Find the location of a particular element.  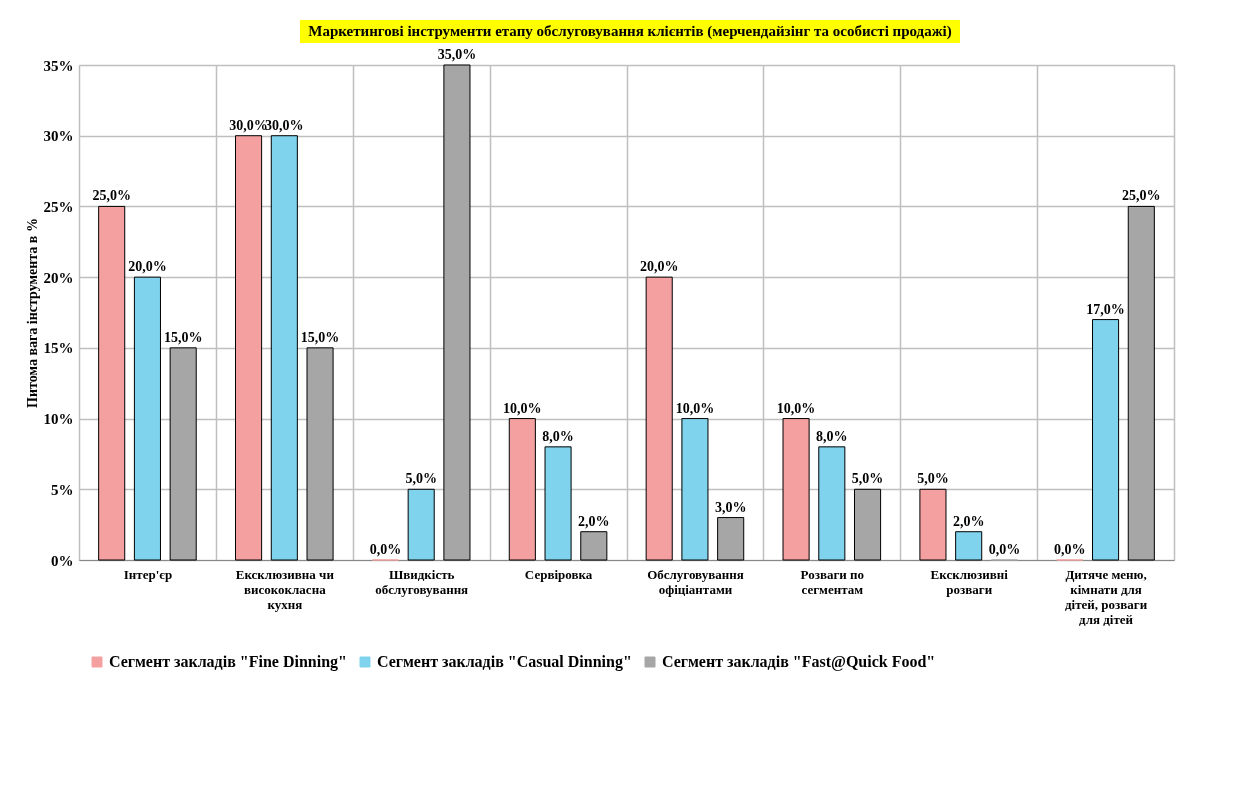

y-tick-label: 20% is located at coordinates (58, 277).